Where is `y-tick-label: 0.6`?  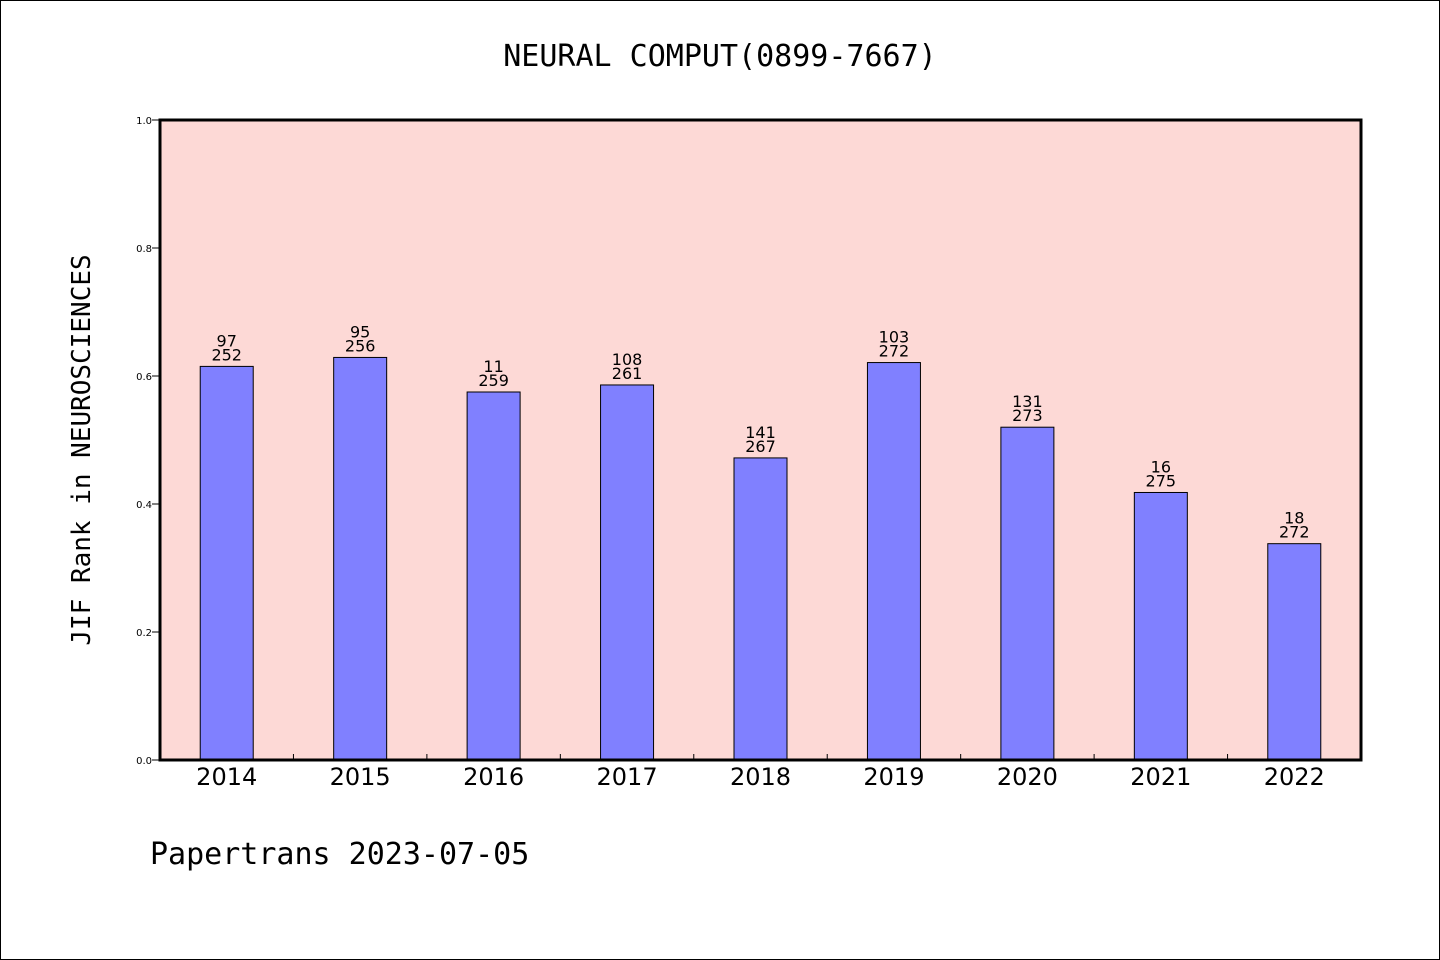 y-tick-label: 0.6 is located at coordinates (144, 377).